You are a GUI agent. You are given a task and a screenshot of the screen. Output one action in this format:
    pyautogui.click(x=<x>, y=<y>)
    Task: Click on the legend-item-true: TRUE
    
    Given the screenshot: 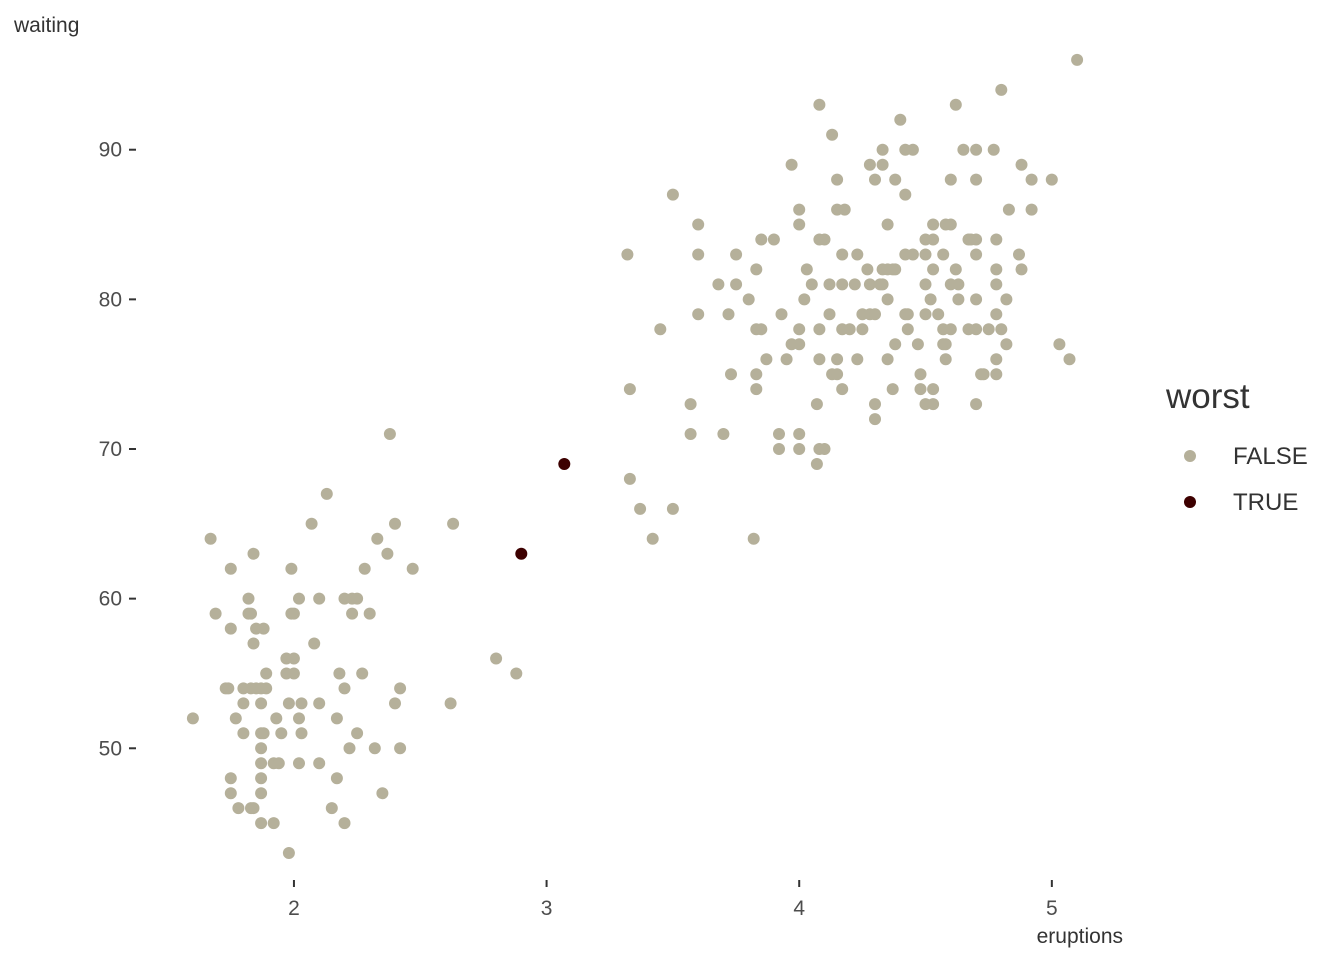 What is the action you would take?
    pyautogui.click(x=1241, y=502)
    